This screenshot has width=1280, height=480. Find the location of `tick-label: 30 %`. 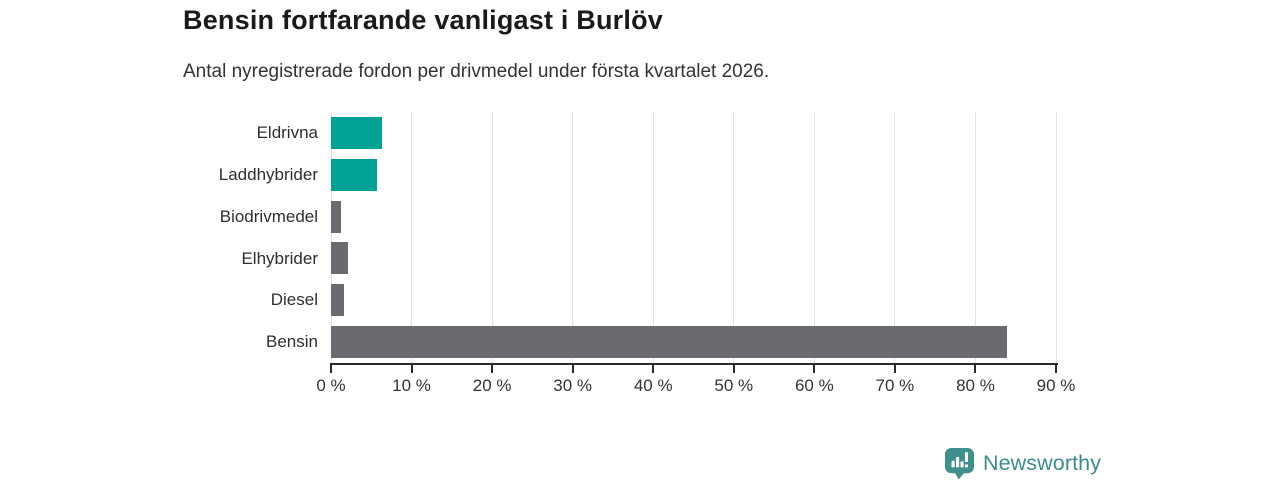

tick-label: 30 % is located at coordinates (573, 385).